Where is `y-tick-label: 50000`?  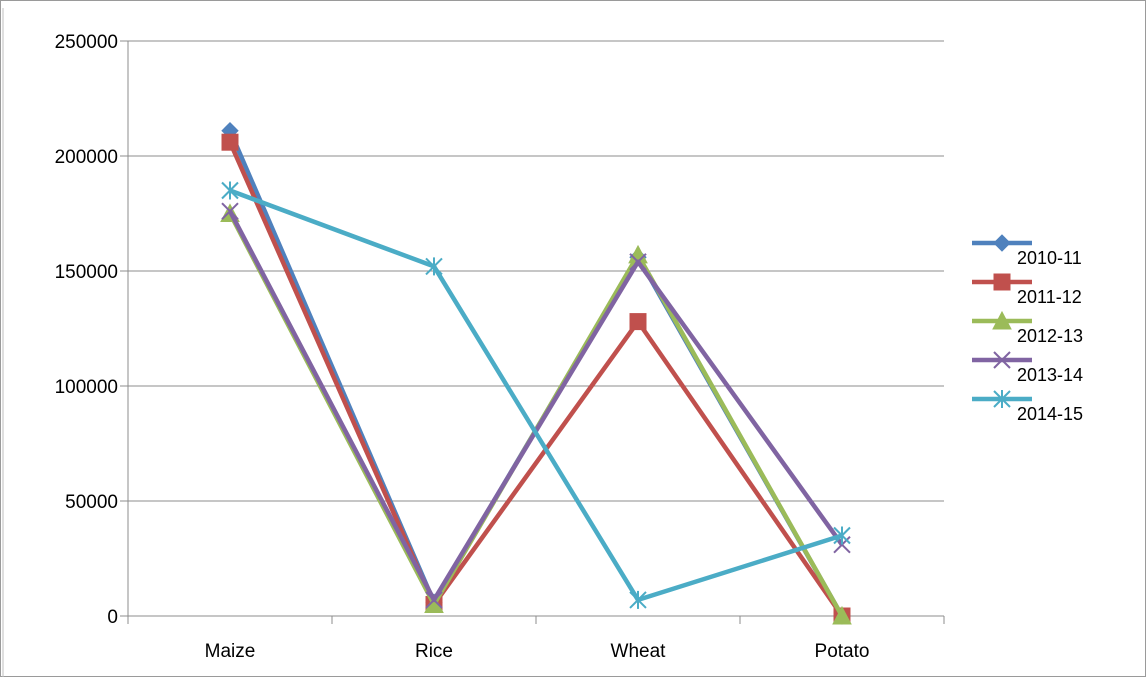
y-tick-label: 50000 is located at coordinates (91, 502).